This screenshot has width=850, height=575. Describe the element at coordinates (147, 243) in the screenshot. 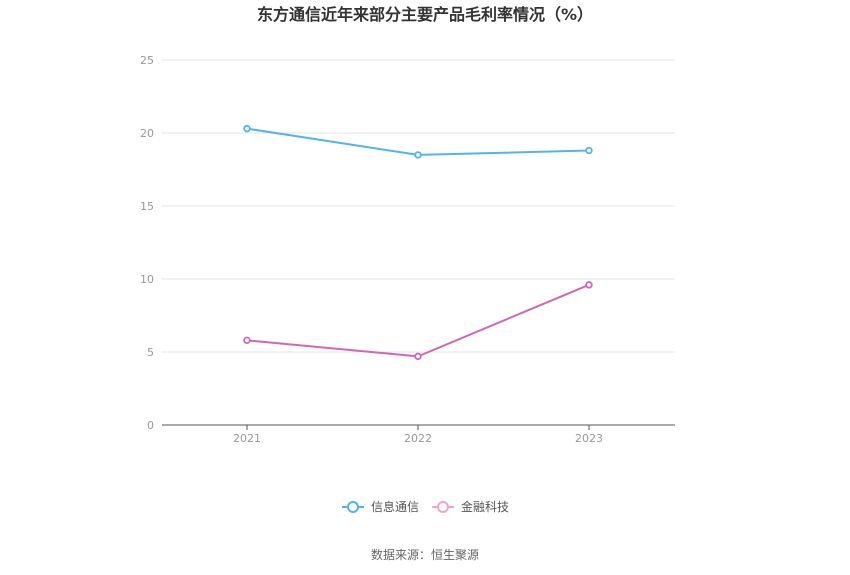

I see `y-axis-tick-labels: 0 5 10 15 20 25` at that location.